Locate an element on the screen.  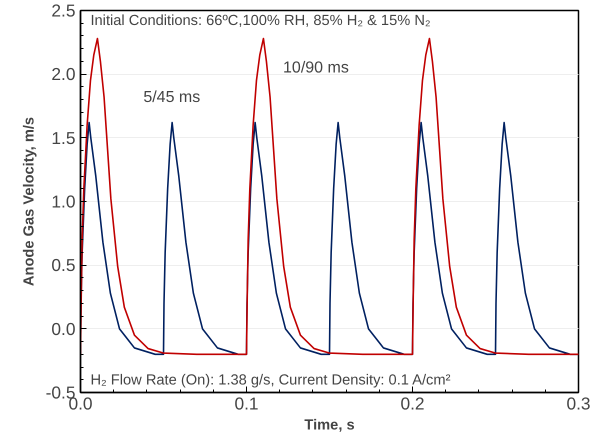
y-tick-label: 0.5 is located at coordinates (63, 265).